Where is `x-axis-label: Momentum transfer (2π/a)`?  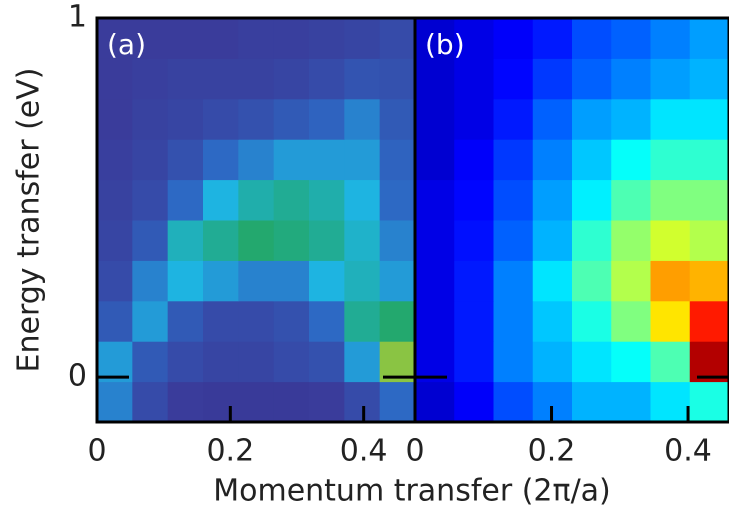
x-axis-label: Momentum transfer (2π/a) is located at coordinates (412, 491).